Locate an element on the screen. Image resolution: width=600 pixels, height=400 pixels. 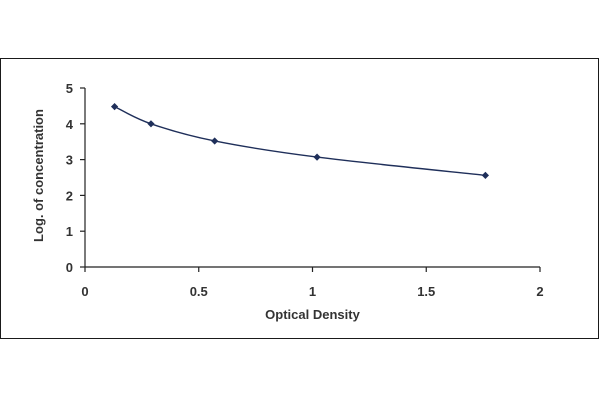
x-tick-label: 2 is located at coordinates (539, 291).